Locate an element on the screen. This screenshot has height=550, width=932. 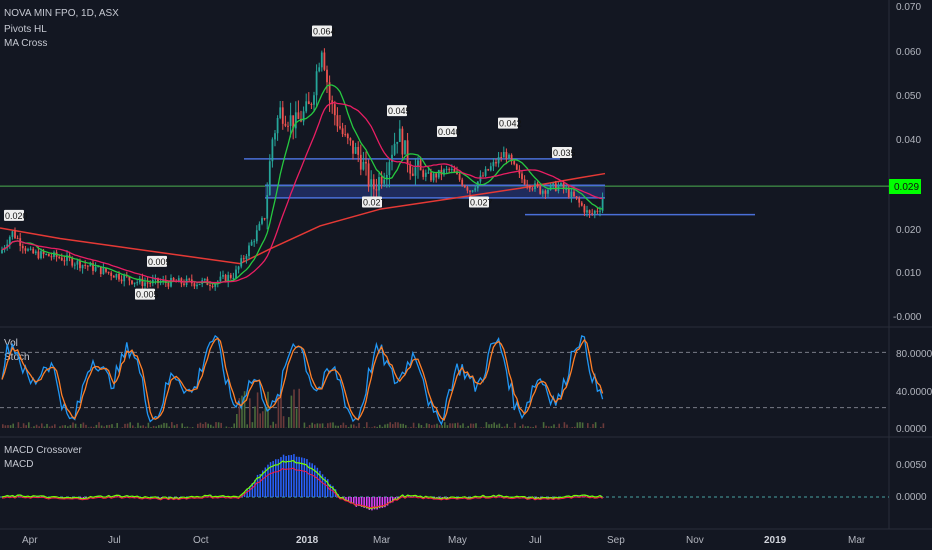
price-tick: 0.050 is located at coordinates (908, 96).